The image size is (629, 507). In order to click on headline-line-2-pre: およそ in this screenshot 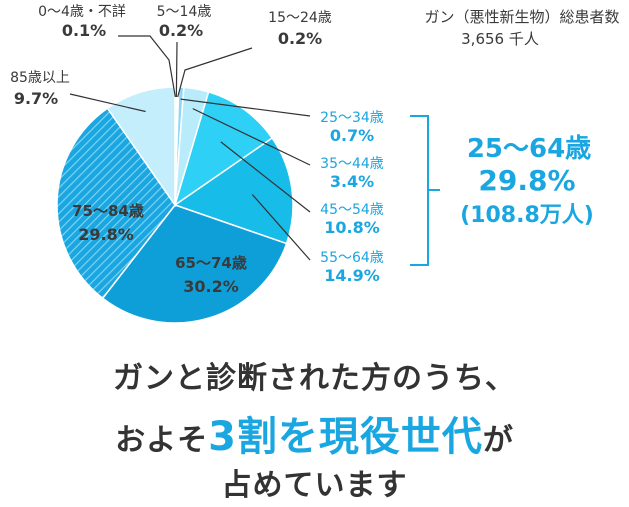, I will do `click(162, 440)`.